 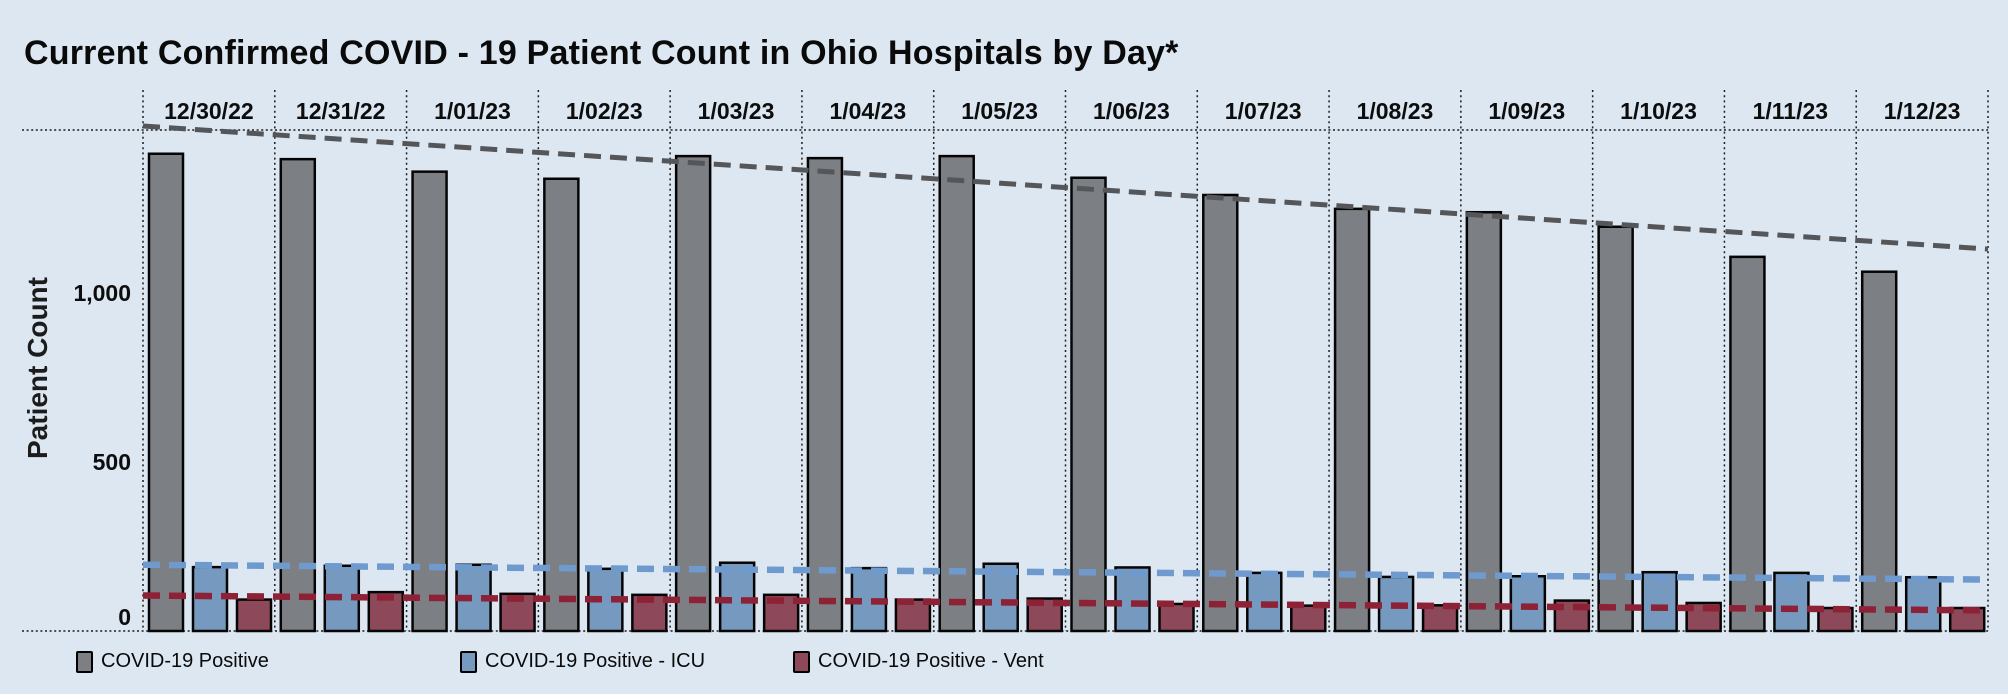 What do you see at coordinates (1088, 404) in the screenshot?
I see `bar-covid-19-positive-1/06/23` at bounding box center [1088, 404].